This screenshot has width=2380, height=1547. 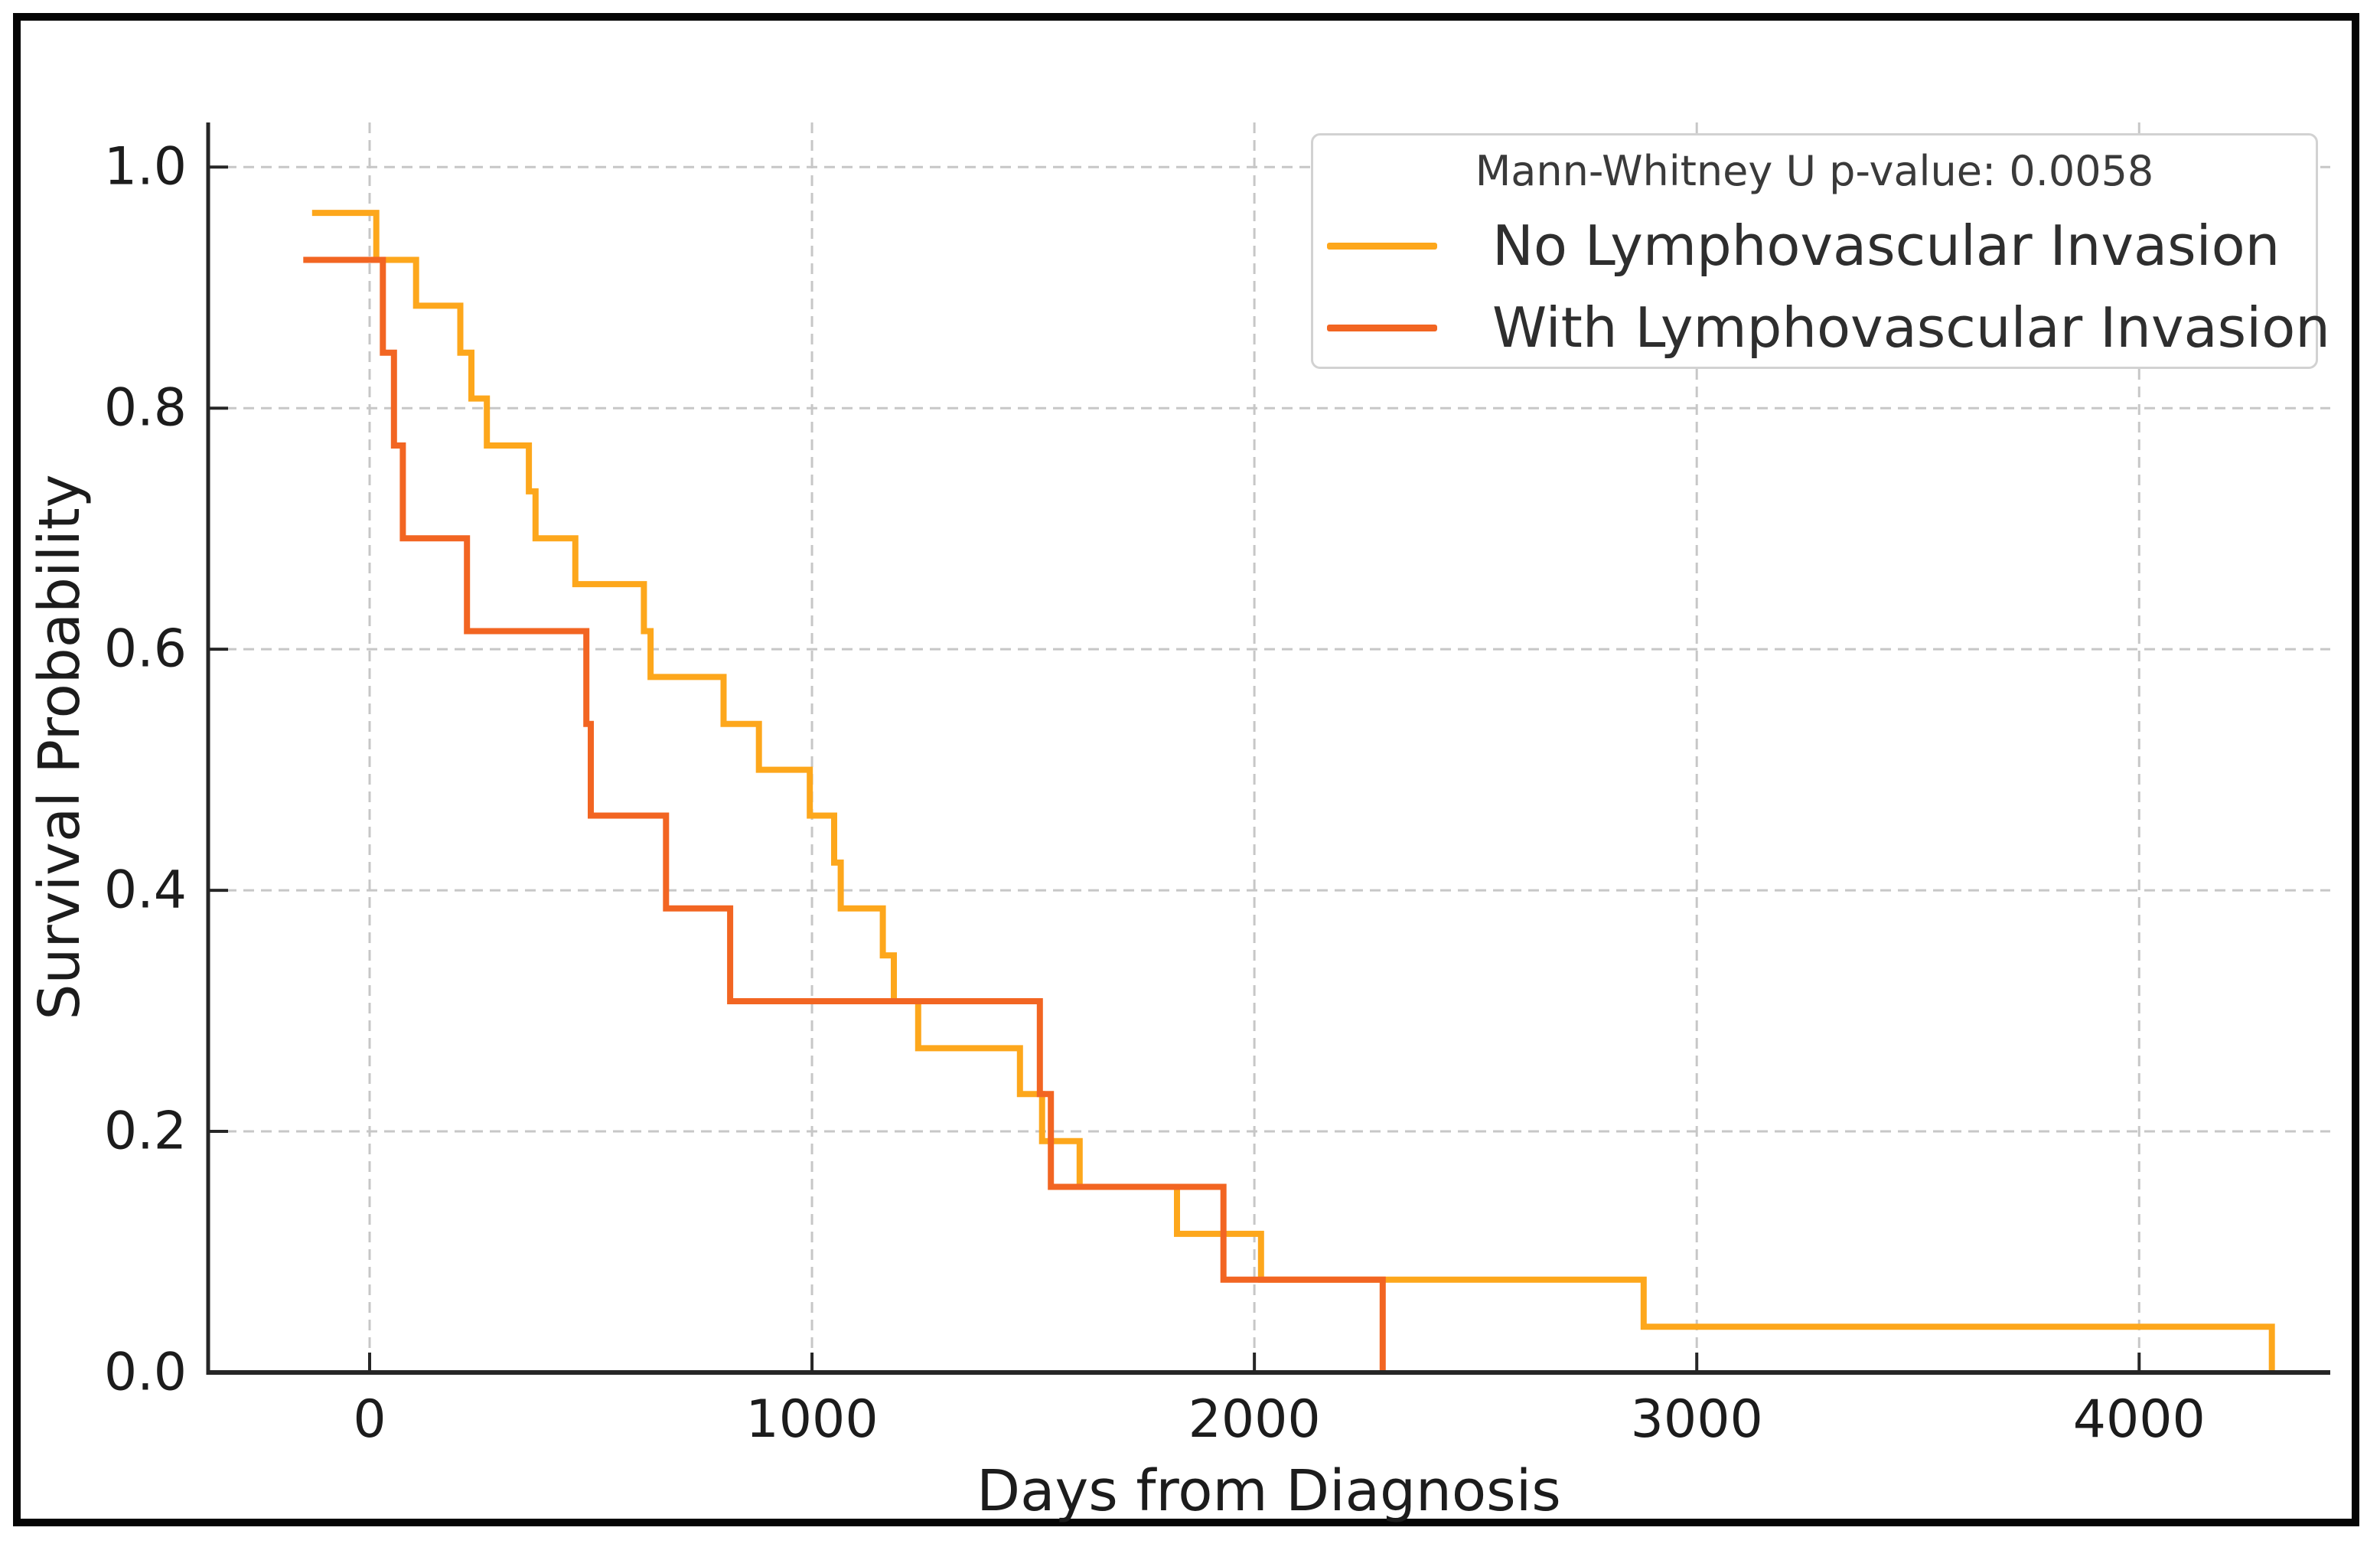 What do you see at coordinates (60, 747) in the screenshot?
I see `y-axis-label: Survival Probability` at bounding box center [60, 747].